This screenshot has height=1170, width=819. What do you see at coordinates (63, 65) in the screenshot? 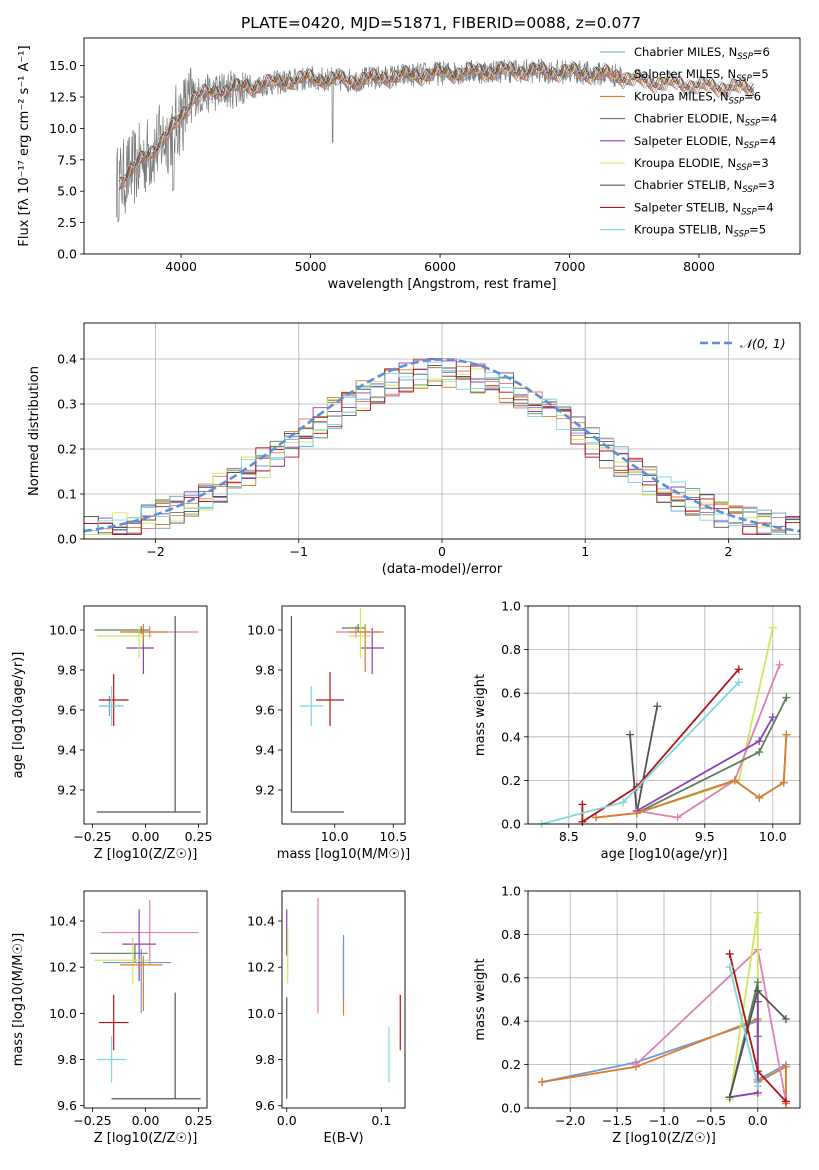
I see `y-tick-label: 15.0` at bounding box center [63, 65].